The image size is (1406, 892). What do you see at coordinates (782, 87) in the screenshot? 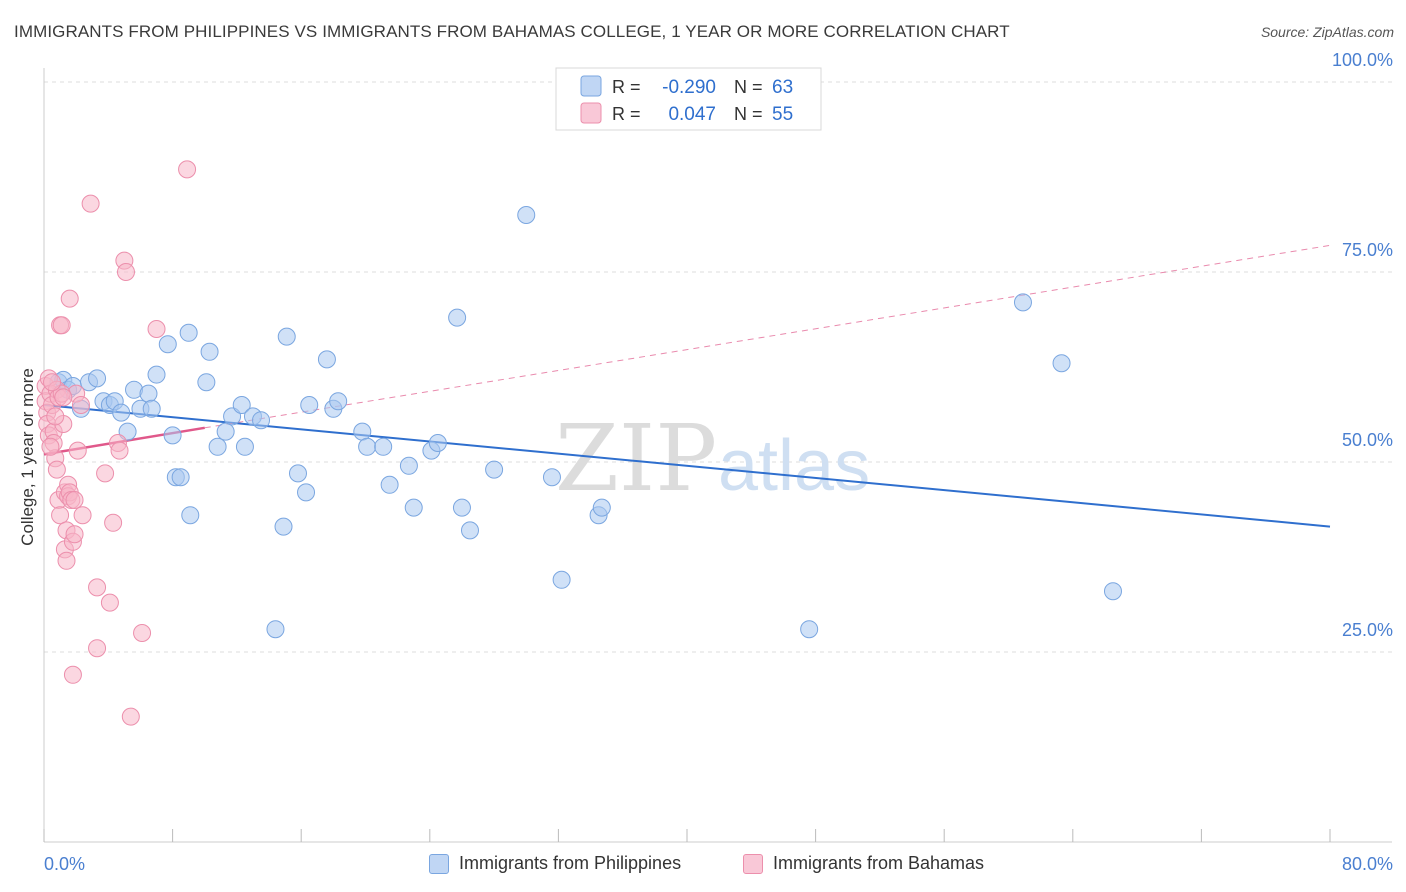
I see `legend-n-value-1: 63` at bounding box center [782, 87].